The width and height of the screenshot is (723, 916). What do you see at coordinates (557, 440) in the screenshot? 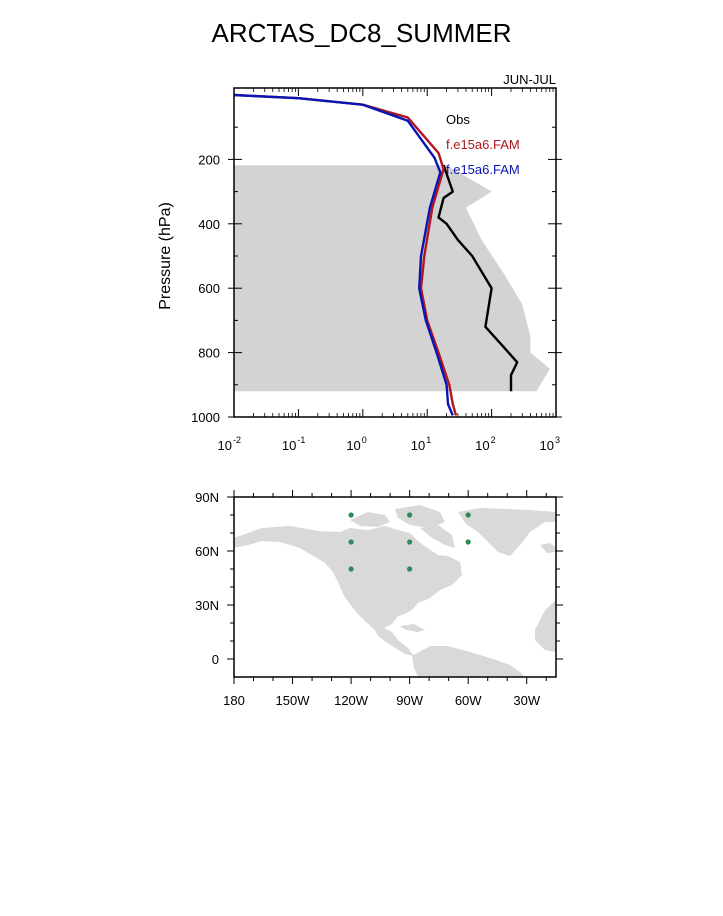
I see `x-tick-exponent: 3` at bounding box center [557, 440].